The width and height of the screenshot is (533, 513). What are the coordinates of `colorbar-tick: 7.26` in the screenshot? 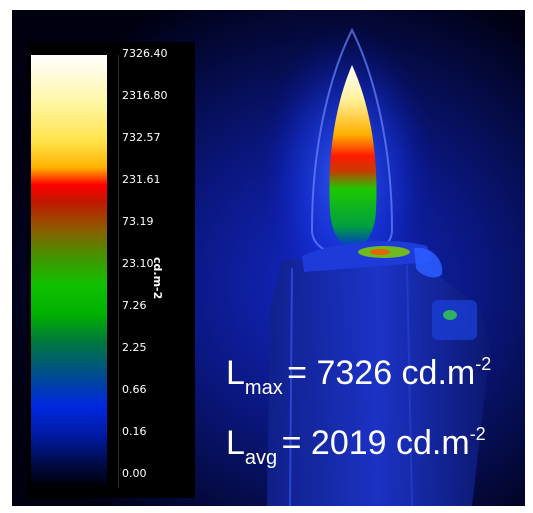 It's located at (134, 305).